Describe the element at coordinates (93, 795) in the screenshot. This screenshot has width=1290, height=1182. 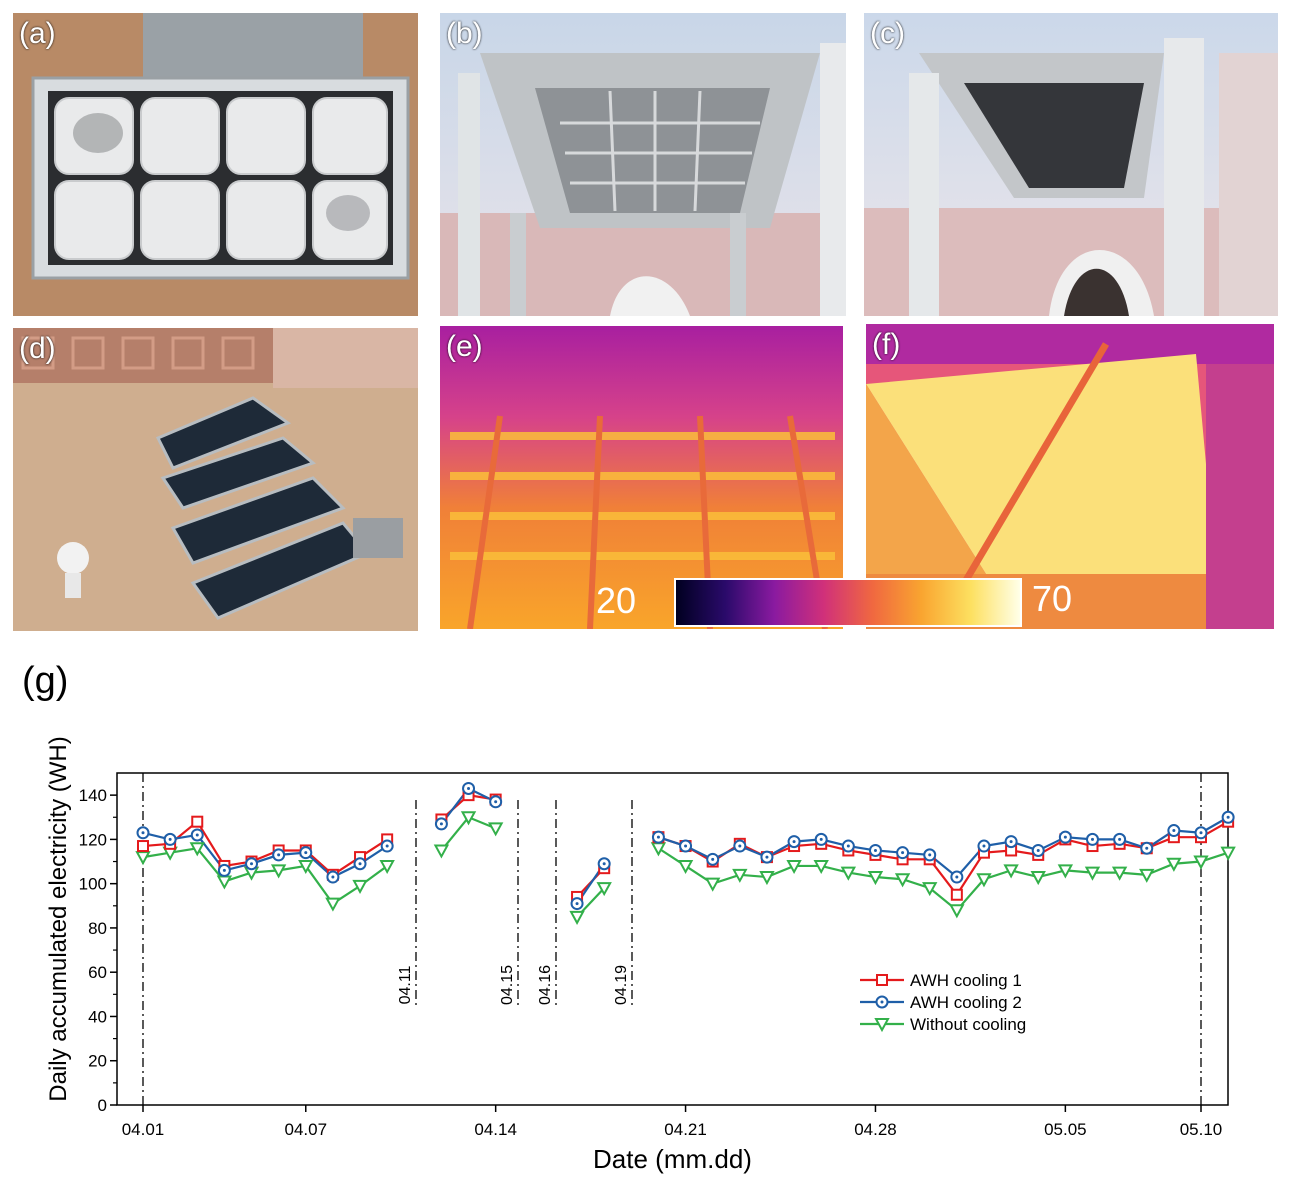
I see `y-tick-label: 140` at that location.